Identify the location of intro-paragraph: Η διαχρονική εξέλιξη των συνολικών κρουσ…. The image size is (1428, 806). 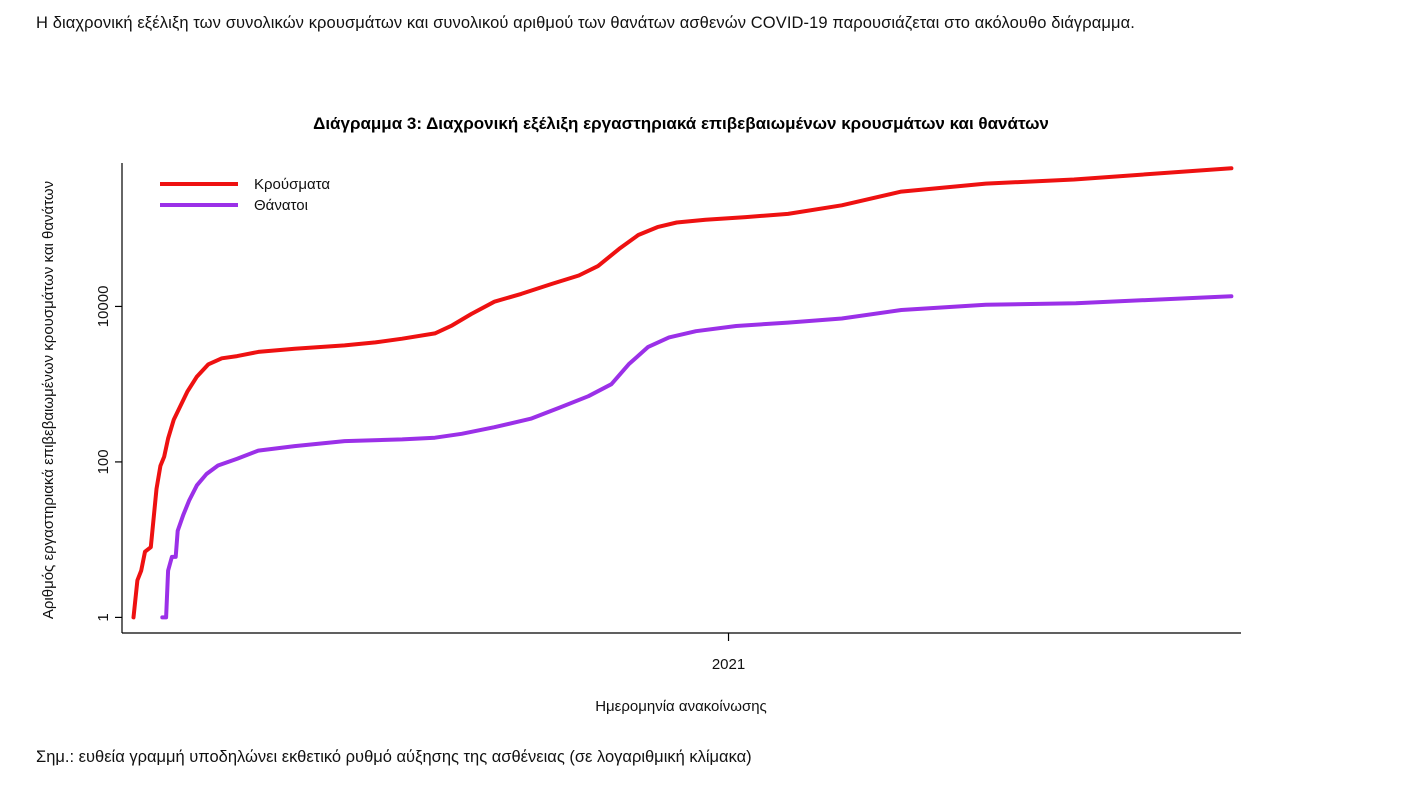
(585, 23).